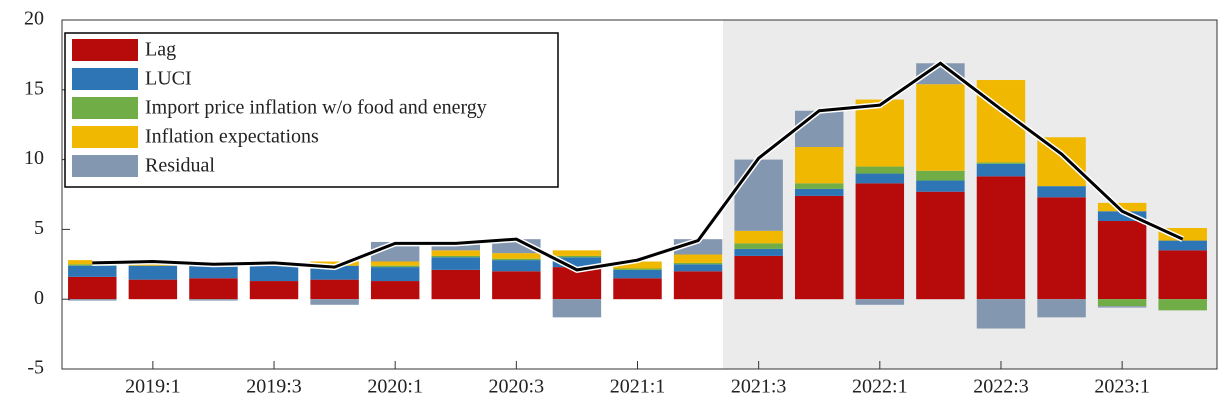 The height and width of the screenshot is (407, 1218). I want to click on y-tick-label: 15, so click(34, 88).